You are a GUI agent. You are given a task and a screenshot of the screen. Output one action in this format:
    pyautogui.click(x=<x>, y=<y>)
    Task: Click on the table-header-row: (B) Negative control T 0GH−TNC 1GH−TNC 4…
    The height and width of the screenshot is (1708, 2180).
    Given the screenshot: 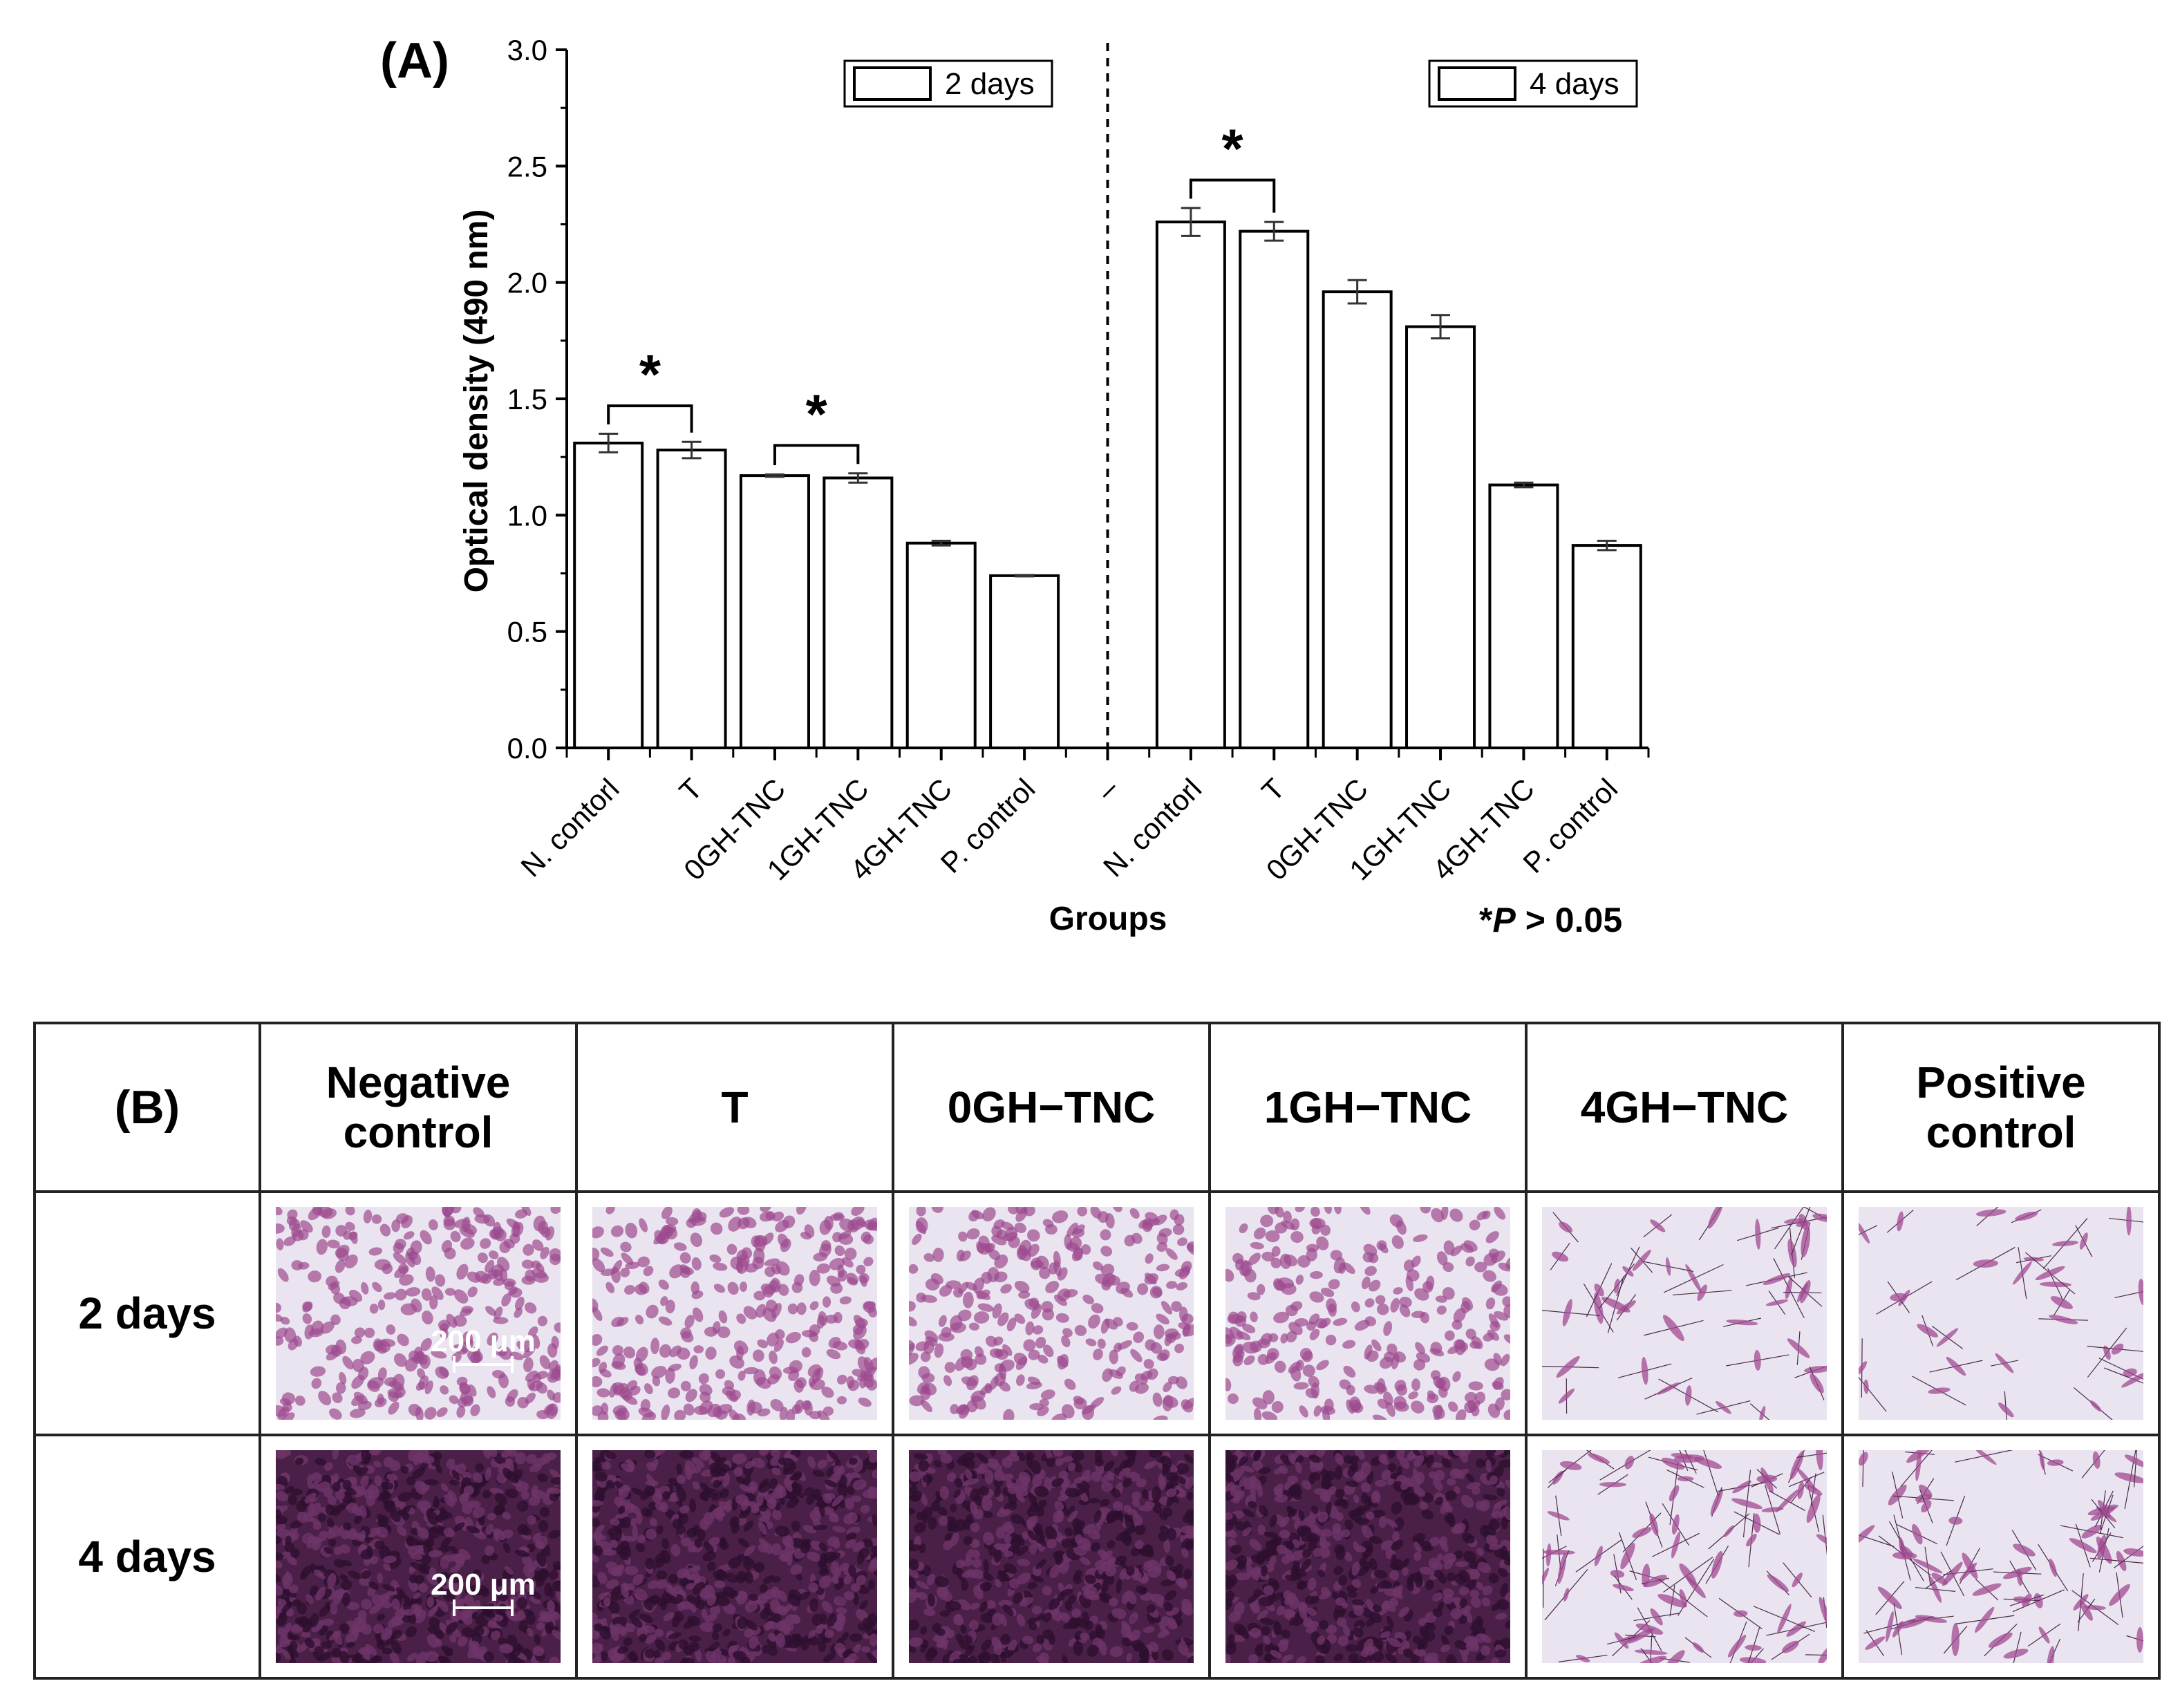 What is the action you would take?
    pyautogui.click(x=1097, y=1107)
    